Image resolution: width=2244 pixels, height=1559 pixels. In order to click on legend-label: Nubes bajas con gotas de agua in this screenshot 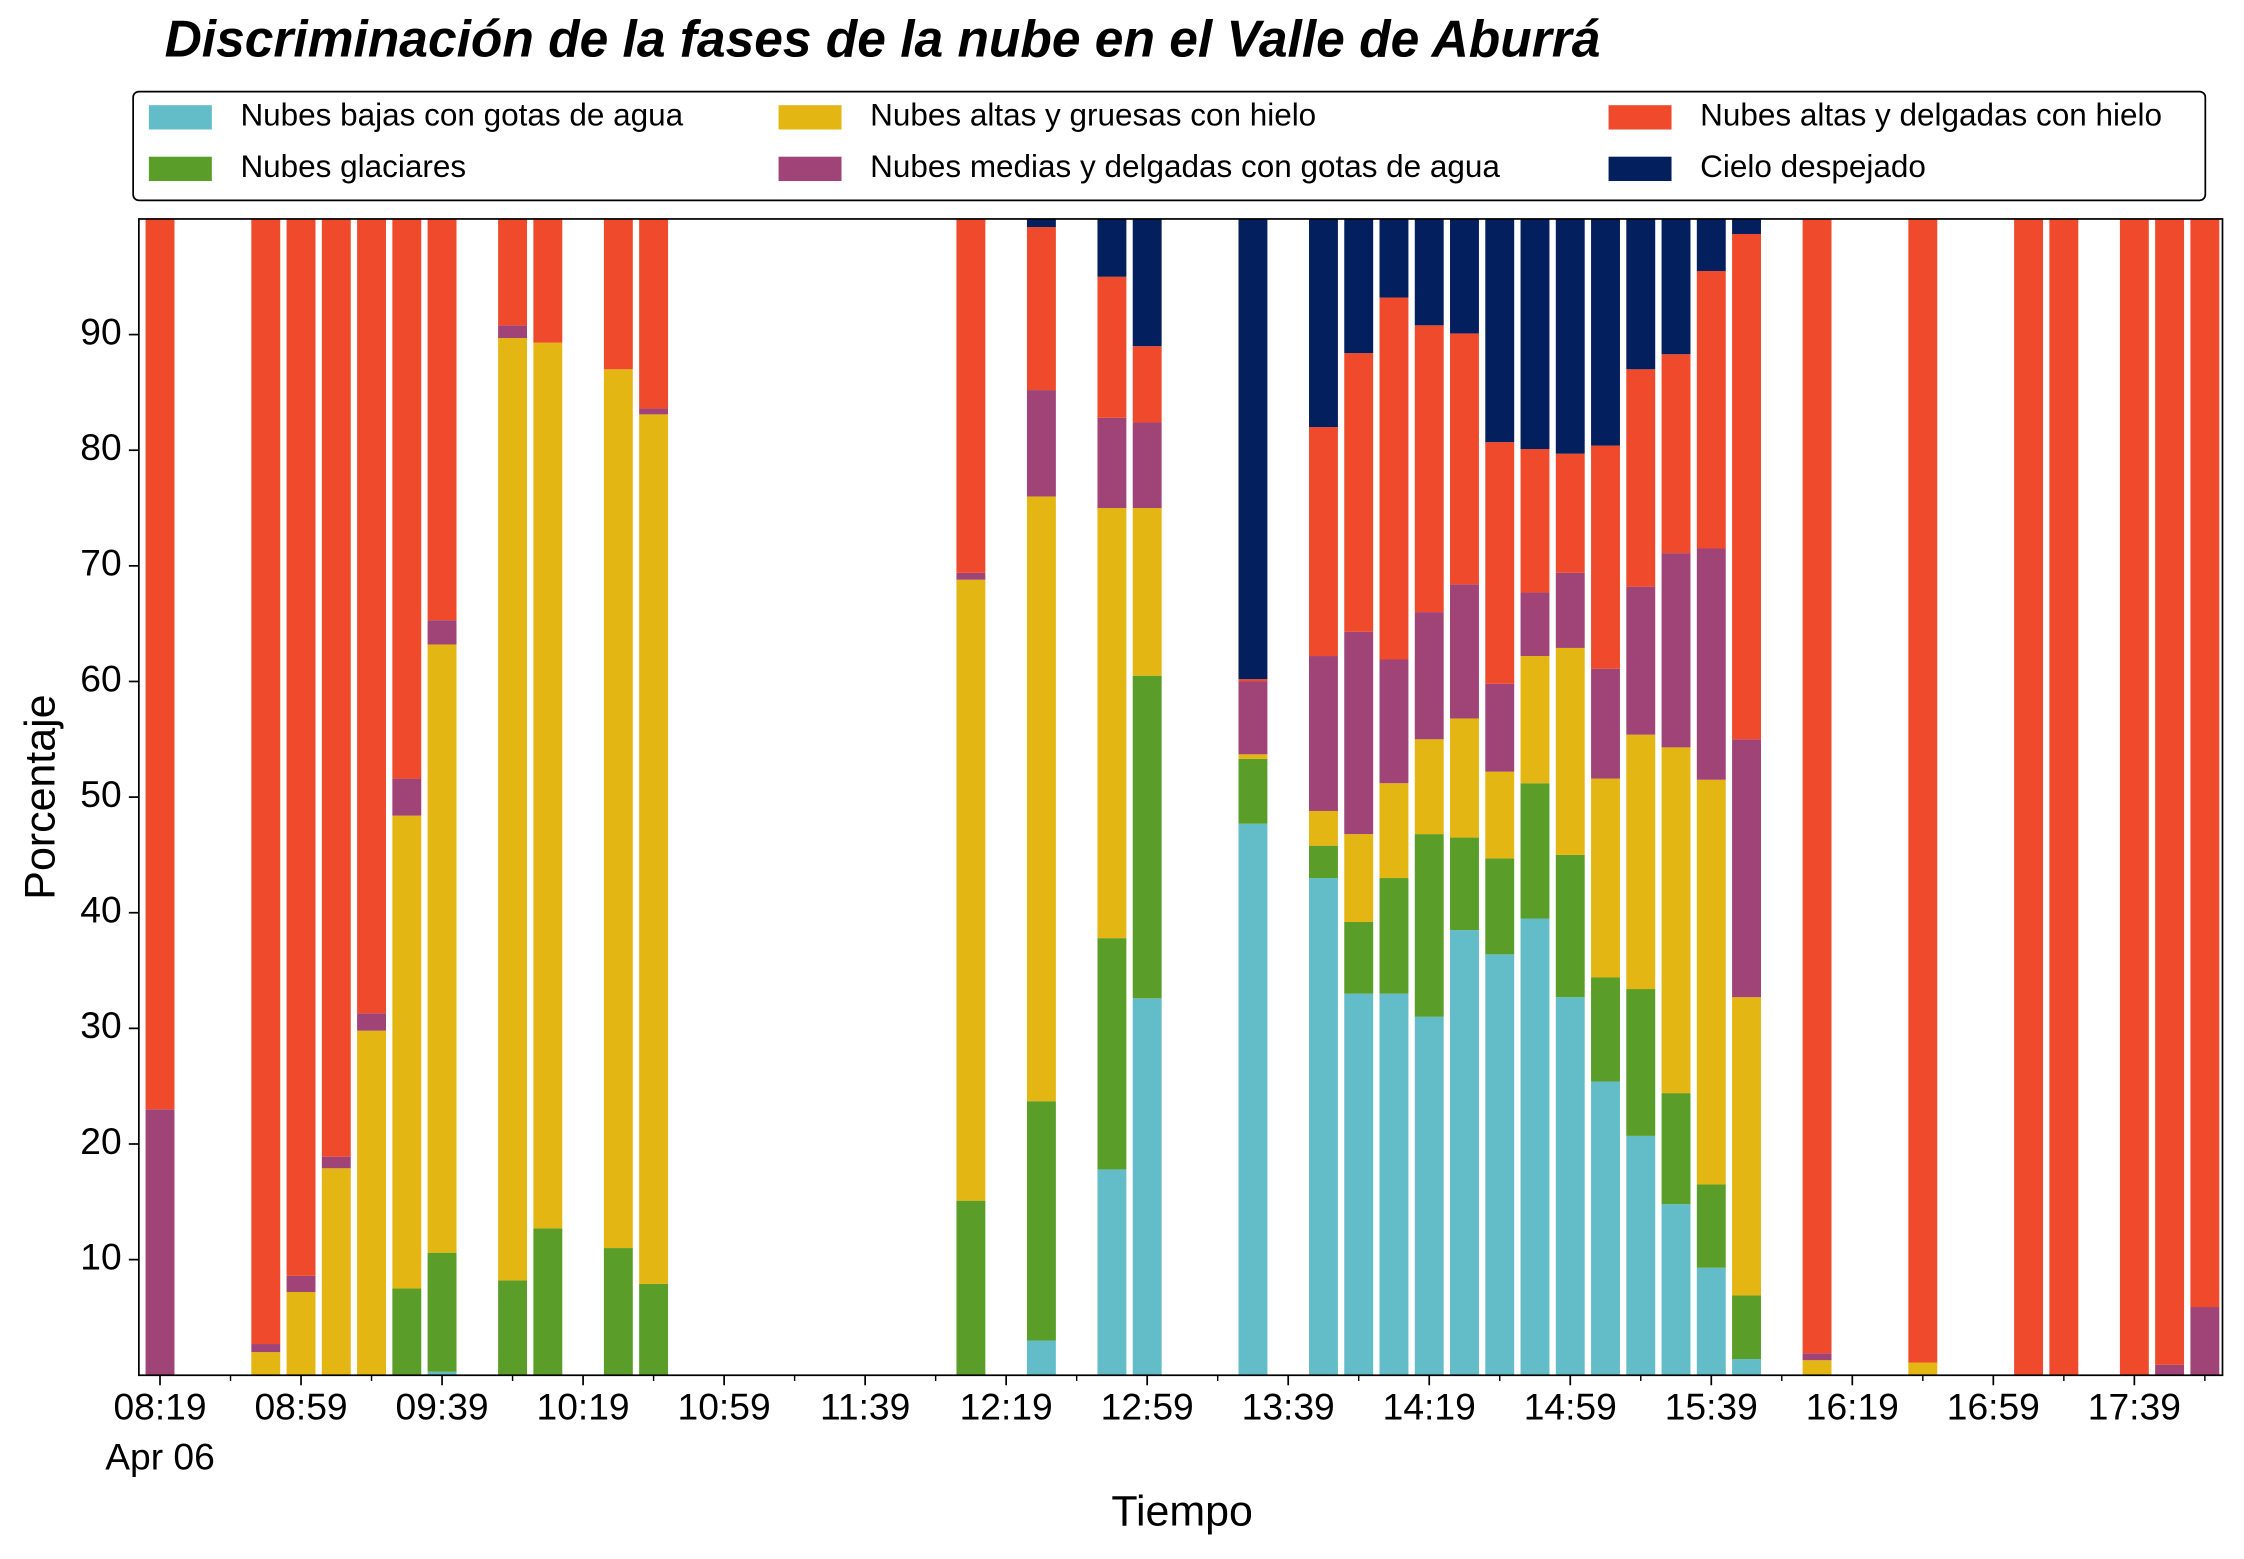, I will do `click(461, 115)`.